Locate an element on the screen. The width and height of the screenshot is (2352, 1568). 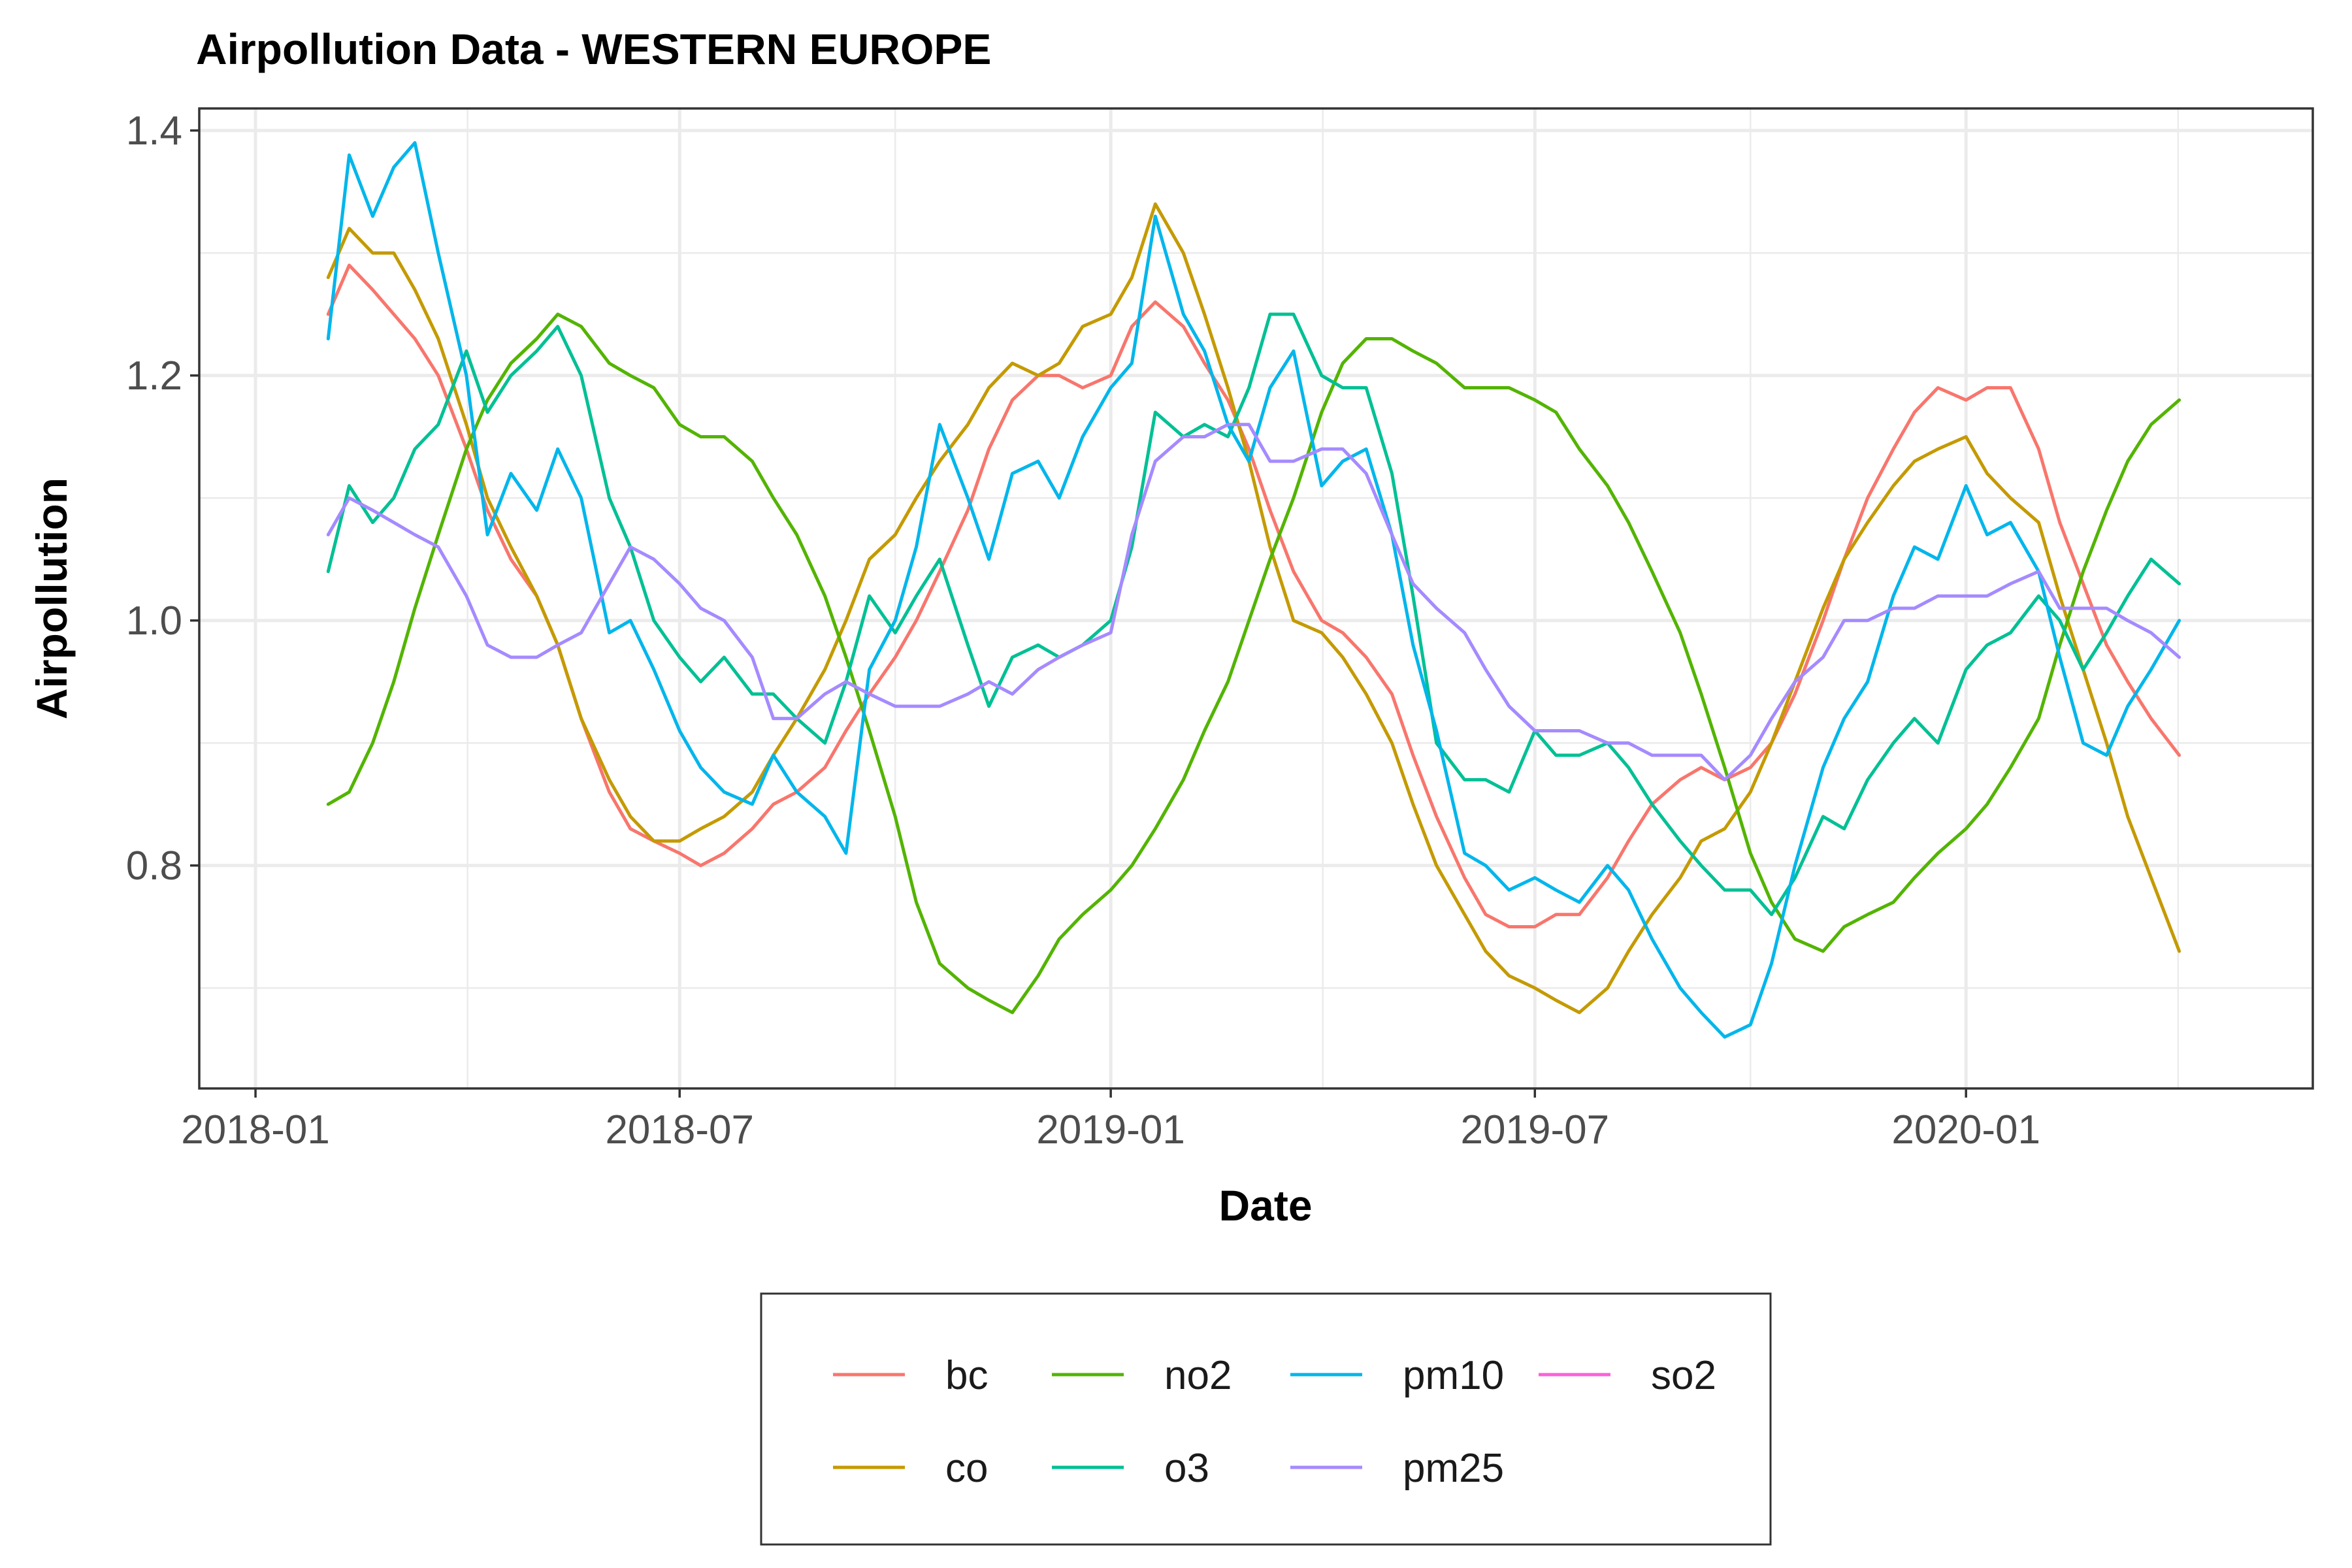
legend-label-no2: no2 is located at coordinates (1198, 1375).